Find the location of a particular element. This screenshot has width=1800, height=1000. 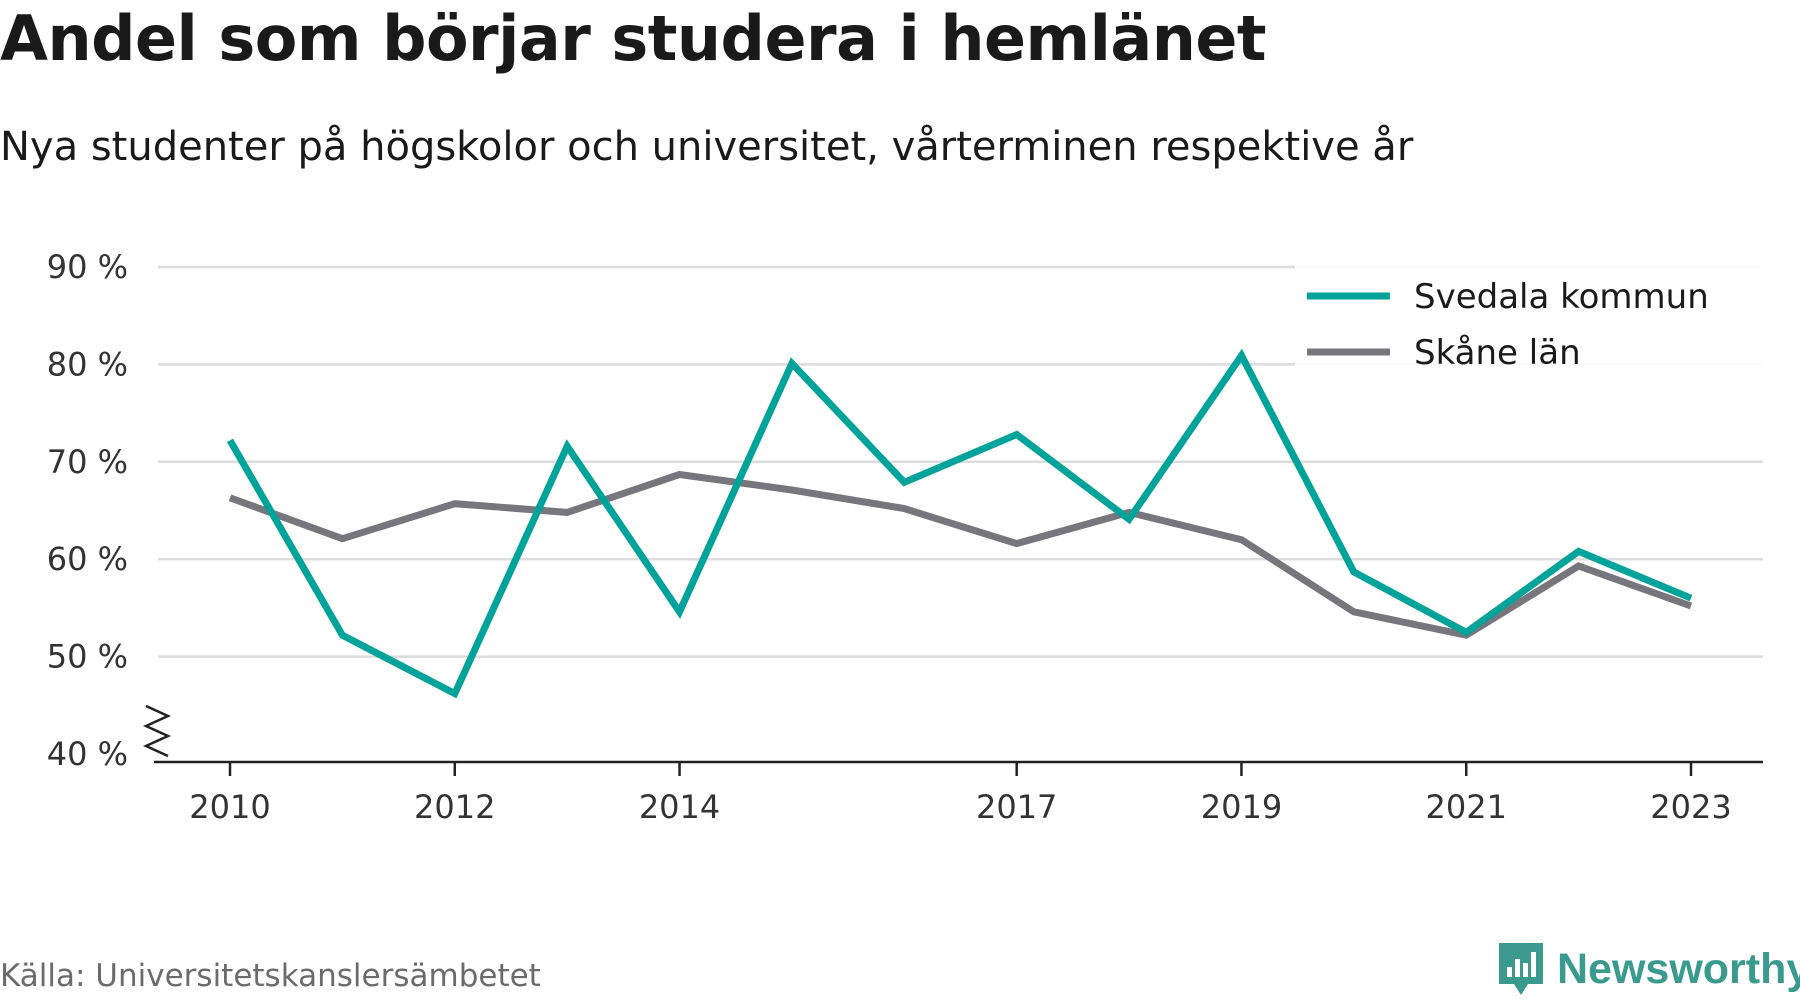

x-tick-label: 2019 is located at coordinates (1241, 807).